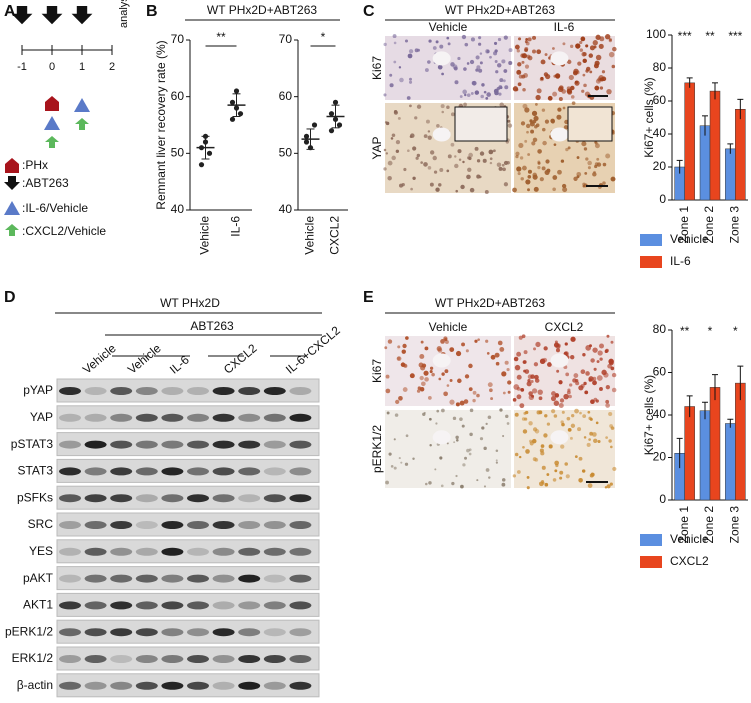 This screenshot has height=703, width=751. I want to click on column-label: Vehicle, so click(448, 27).